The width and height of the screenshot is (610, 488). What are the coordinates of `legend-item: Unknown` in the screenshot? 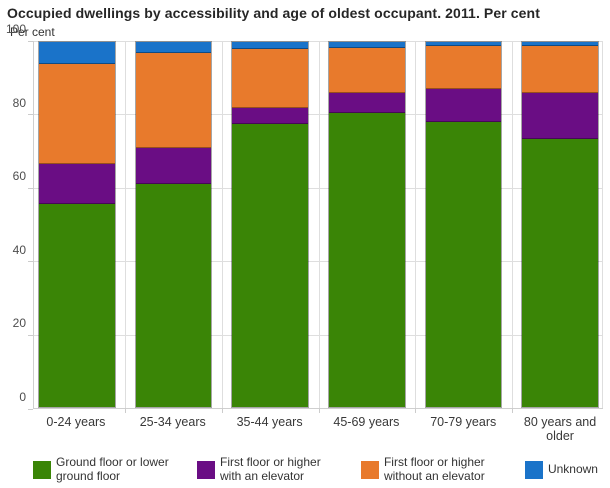 It's located at (561, 469).